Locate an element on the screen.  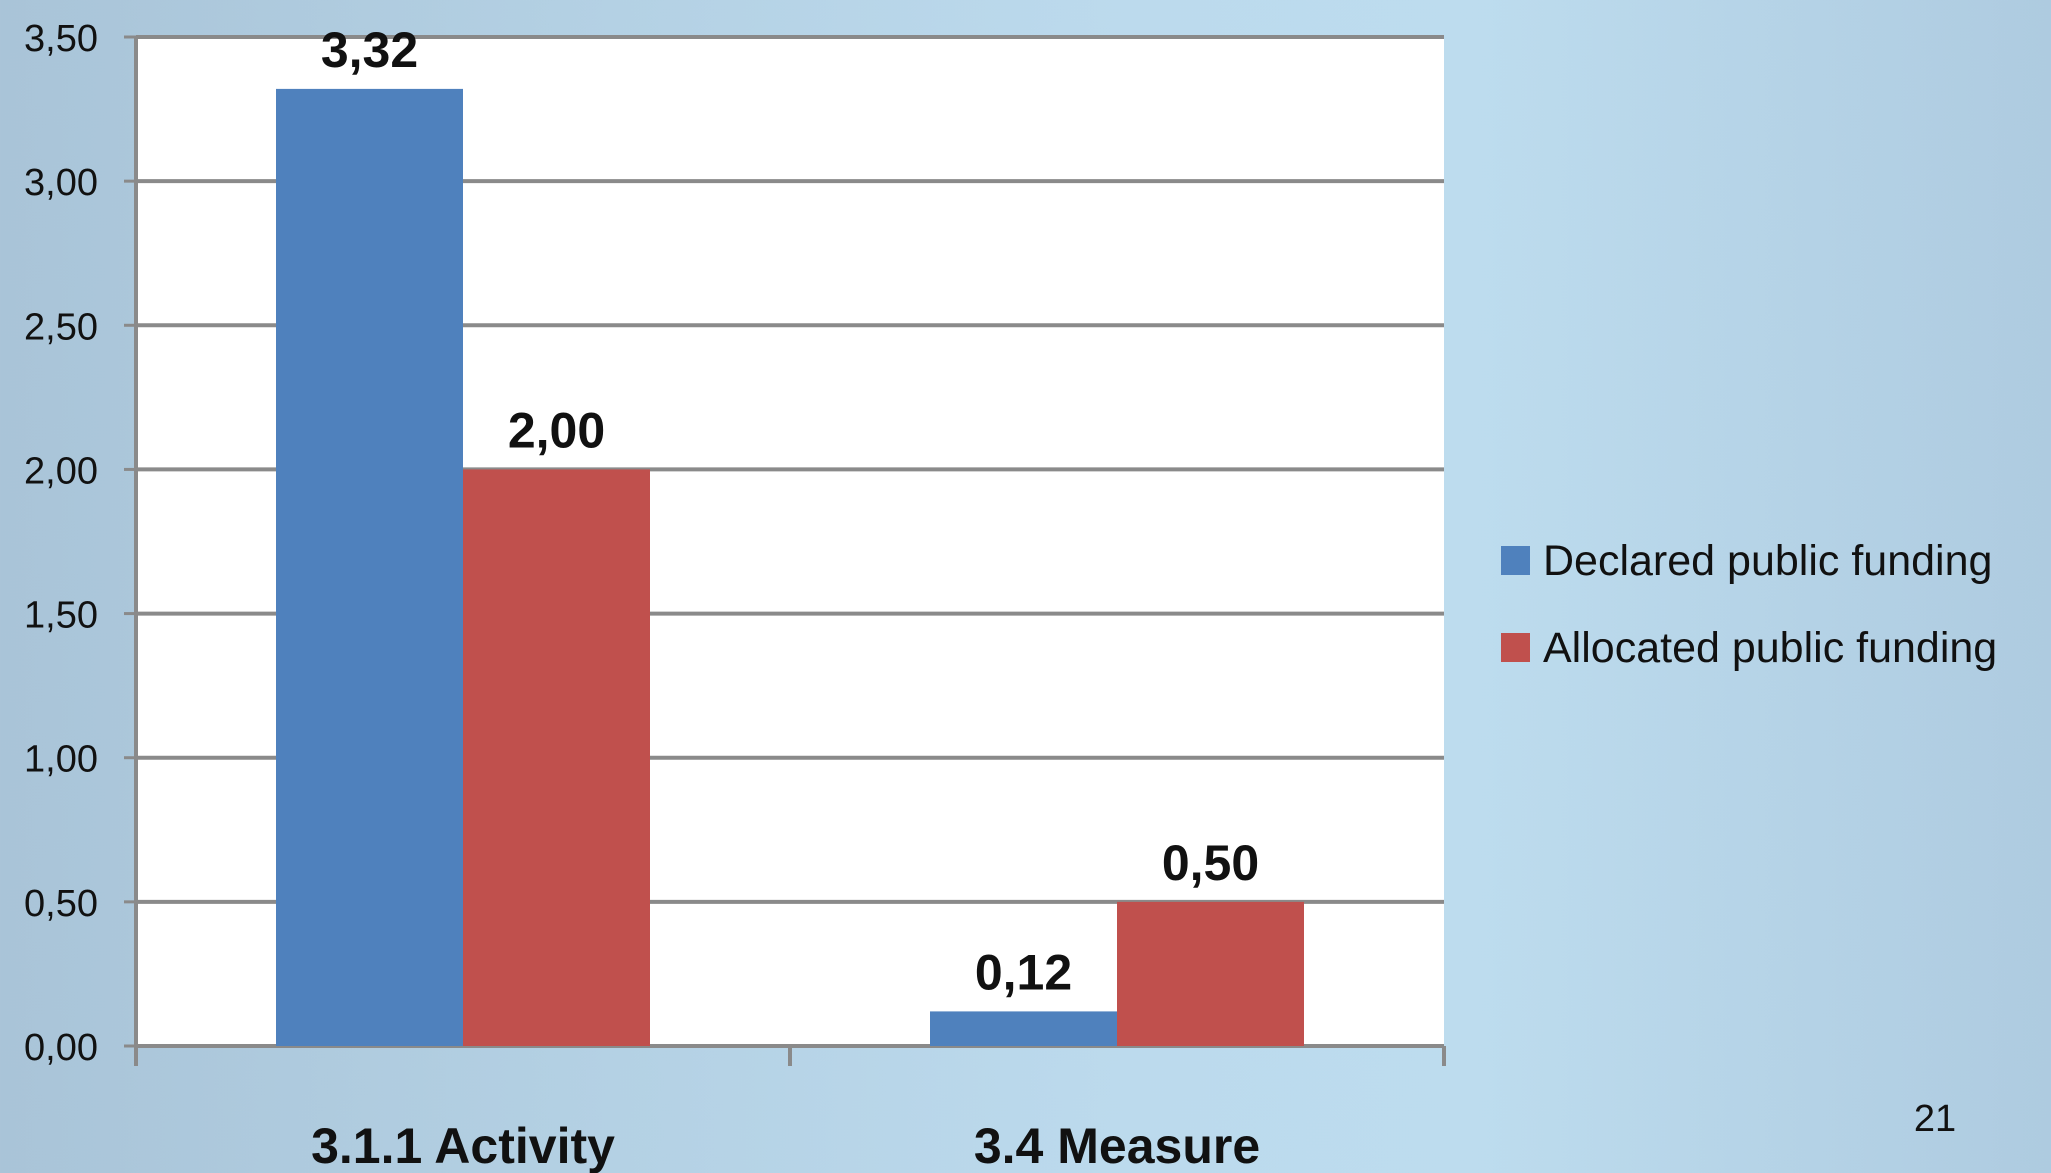
y-tick-label: 1,00 is located at coordinates (61, 760).